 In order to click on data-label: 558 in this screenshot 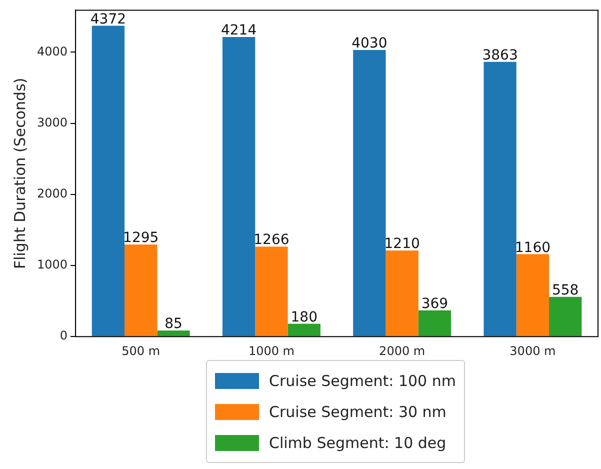, I will do `click(565, 290)`.